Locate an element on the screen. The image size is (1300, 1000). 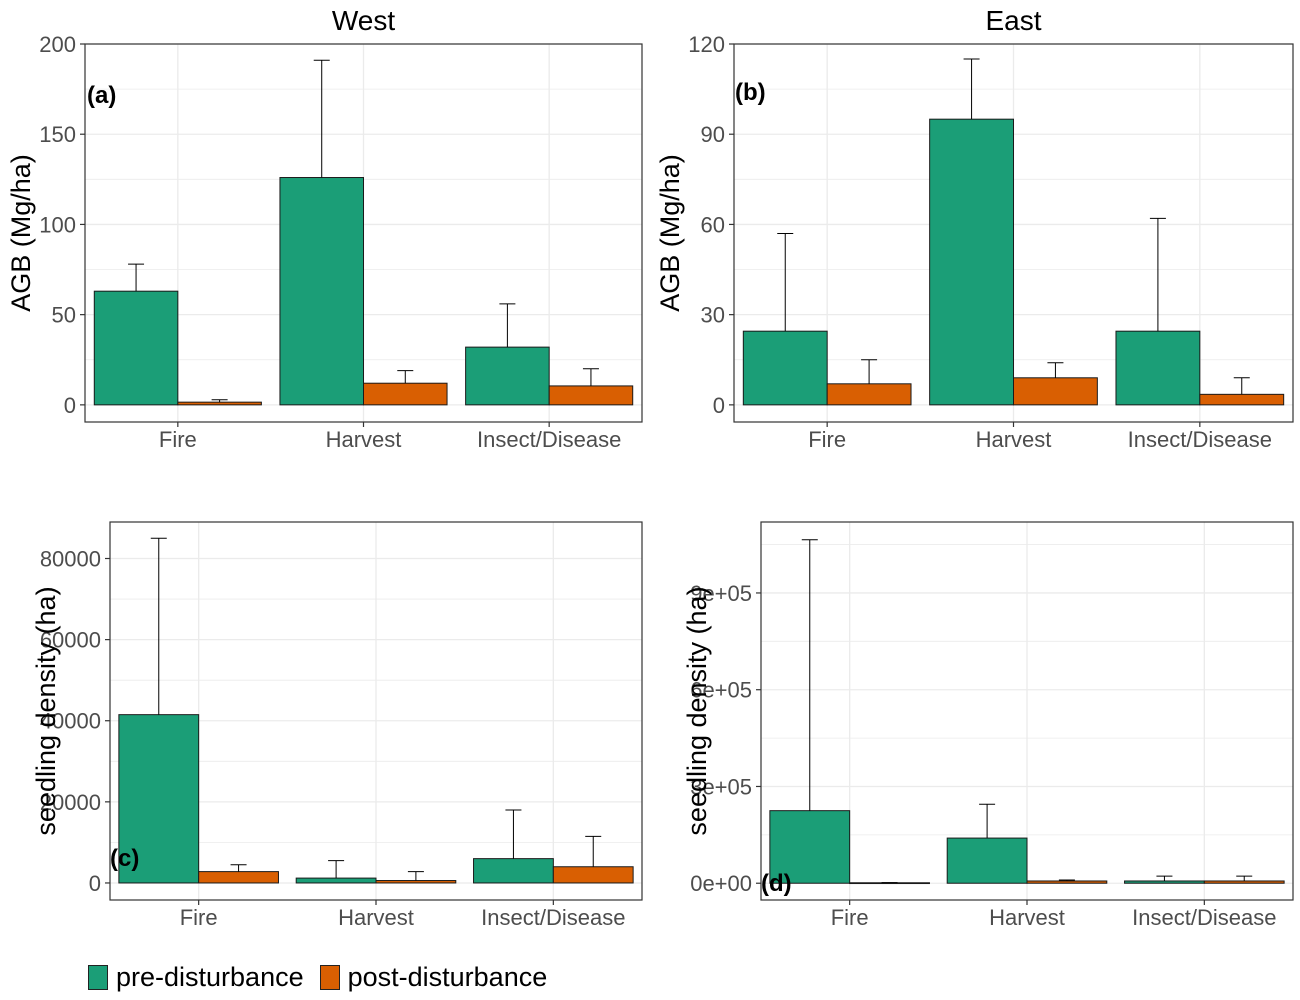
y-tick-label: 100 is located at coordinates (57, 224).